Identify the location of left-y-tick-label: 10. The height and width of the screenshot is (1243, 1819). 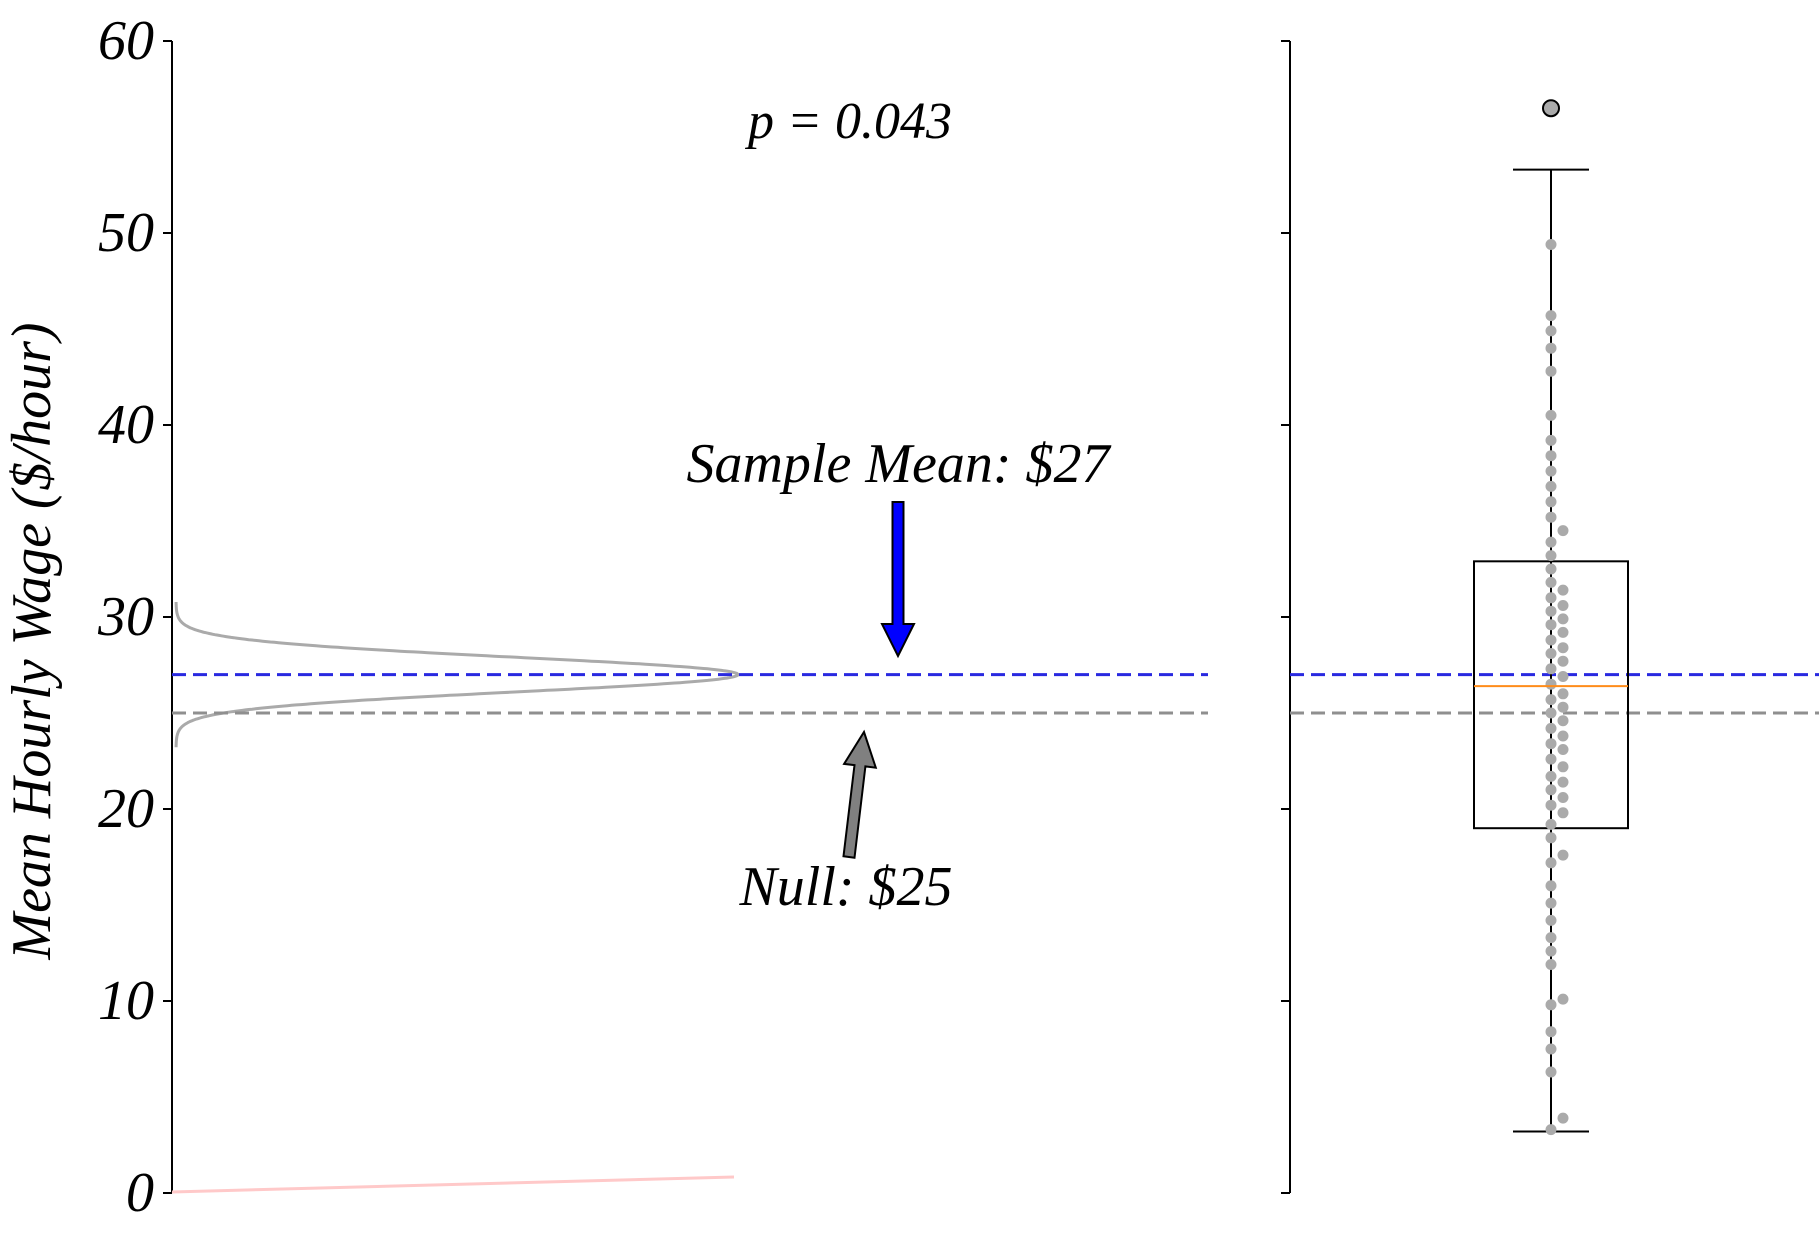
(126, 1001).